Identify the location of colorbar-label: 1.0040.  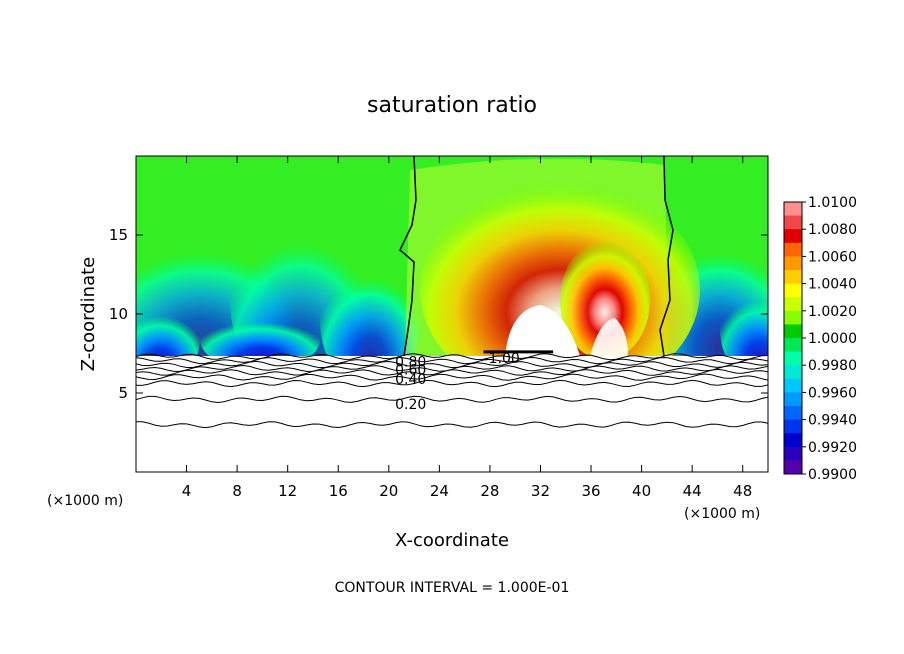
(832, 285).